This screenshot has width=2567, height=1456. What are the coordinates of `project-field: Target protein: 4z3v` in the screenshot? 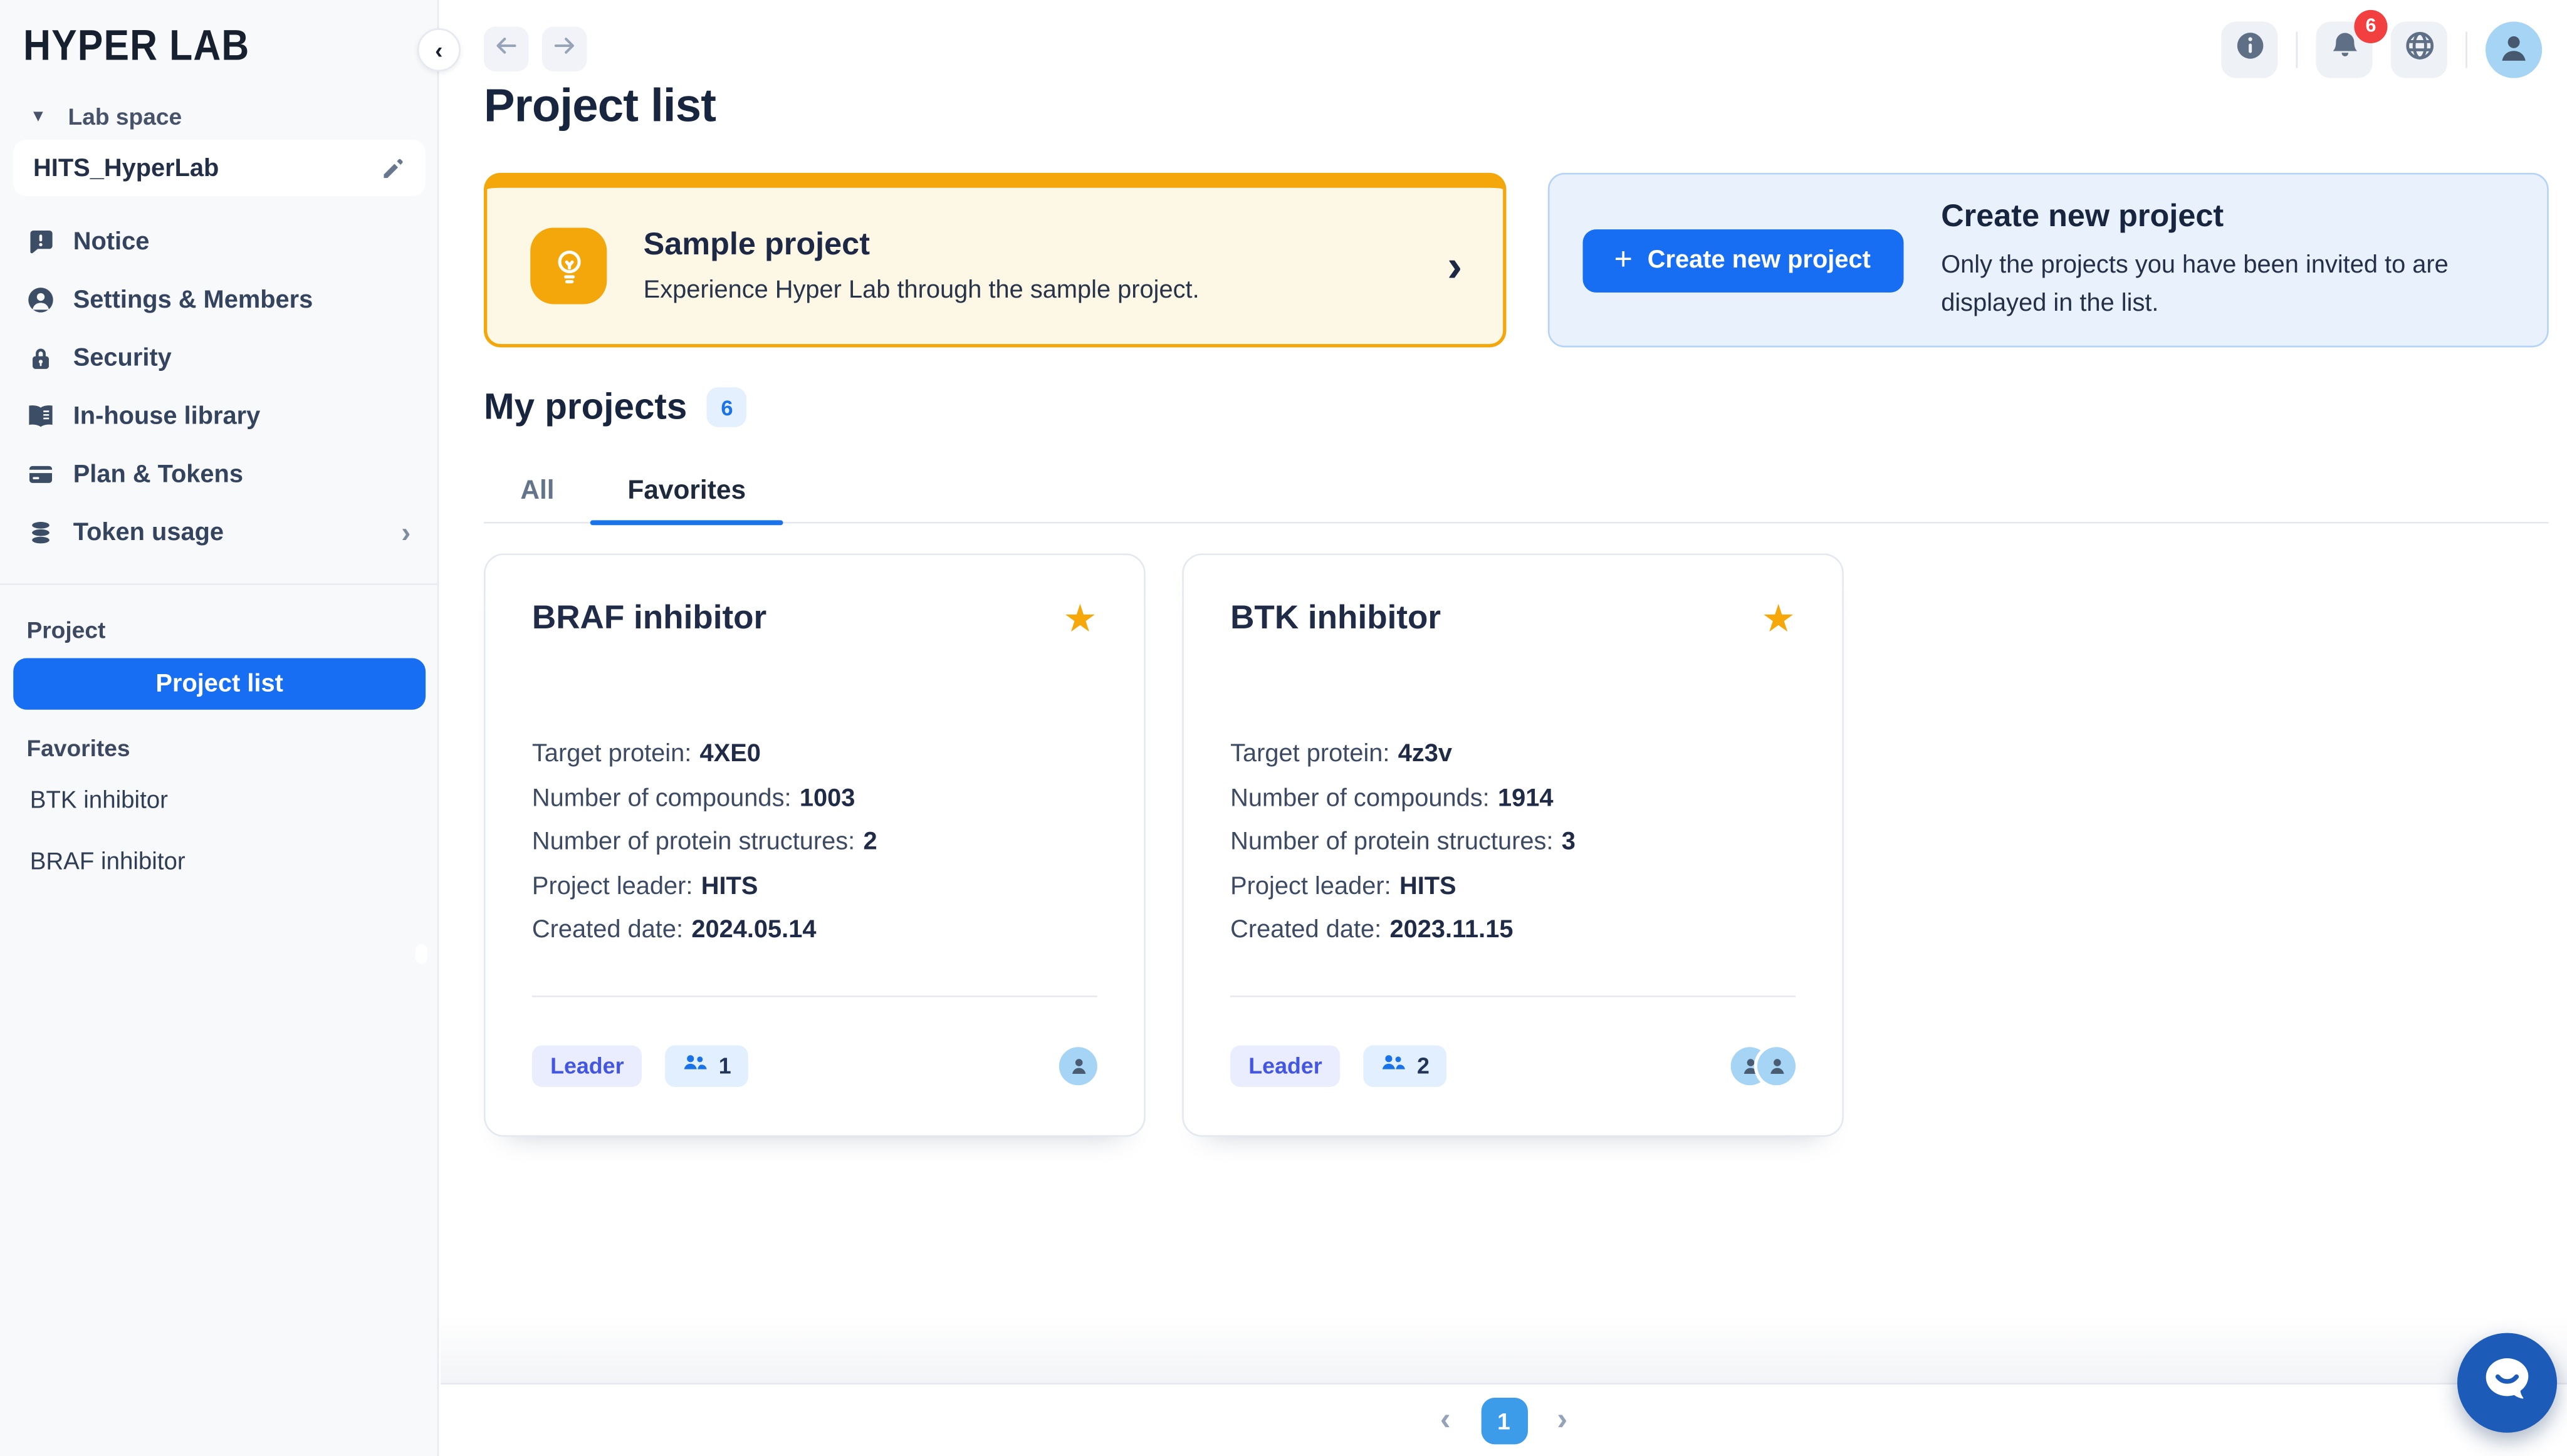 It's located at (1341, 753).